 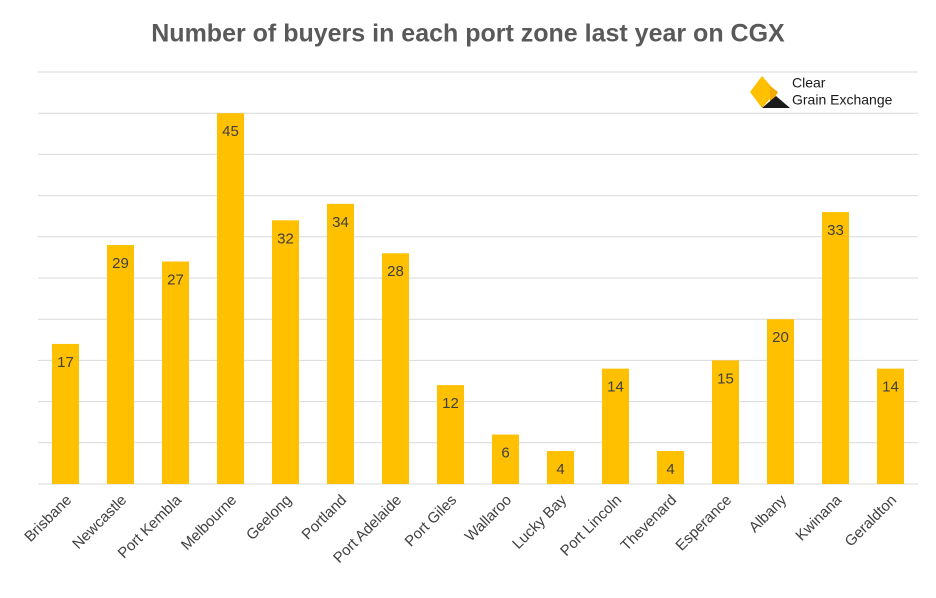 I want to click on data-label: 15, so click(x=725, y=378).